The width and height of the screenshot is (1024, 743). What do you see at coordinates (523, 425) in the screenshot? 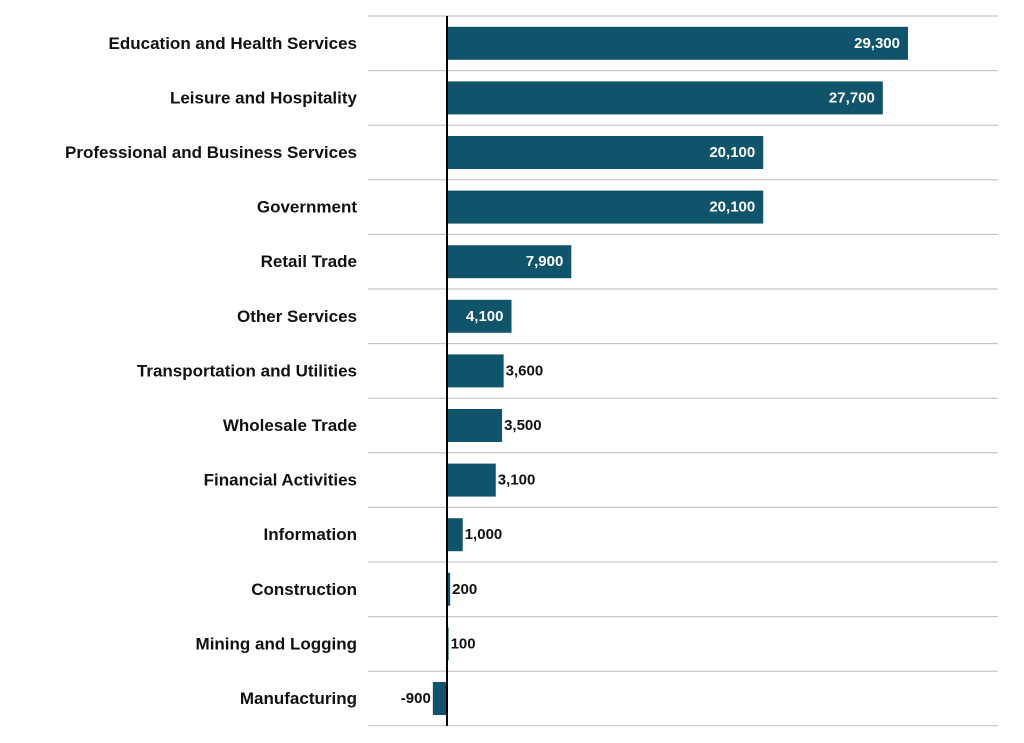
I see `value-label: 3,500` at bounding box center [523, 425].